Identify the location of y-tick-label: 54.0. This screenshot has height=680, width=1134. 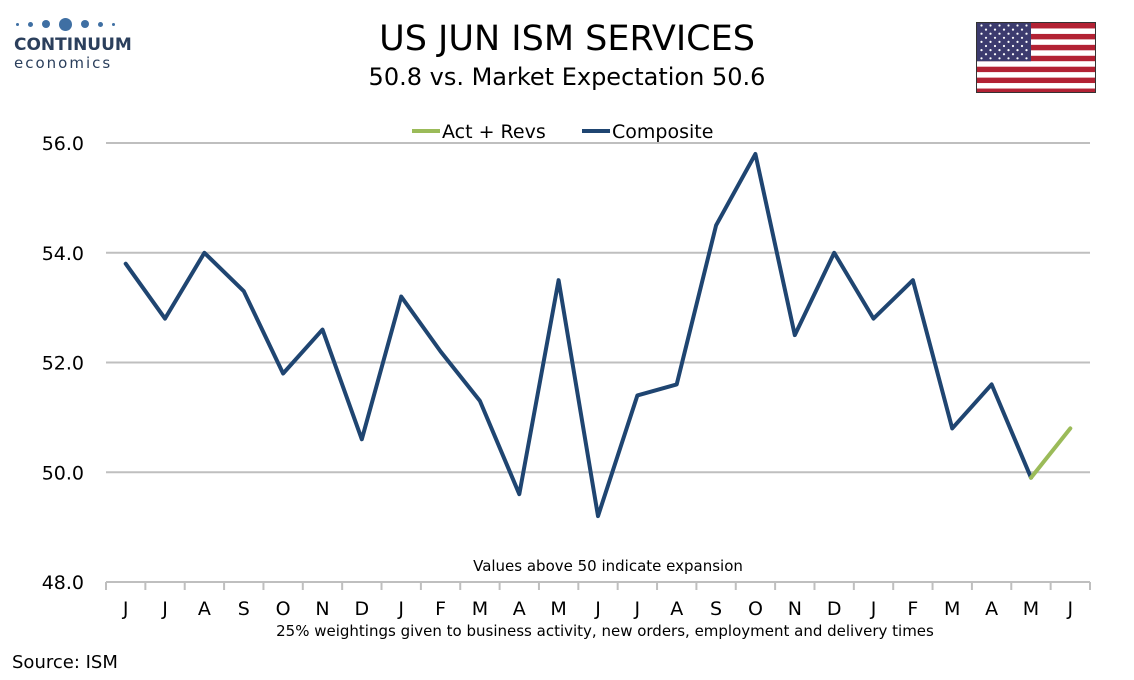
(63, 254).